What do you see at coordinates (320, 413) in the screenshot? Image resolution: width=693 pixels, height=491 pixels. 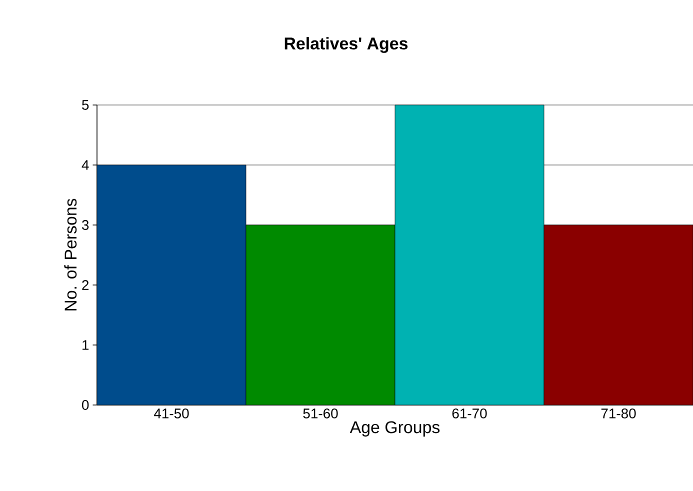 I see `x-tick-label: 51-60` at bounding box center [320, 413].